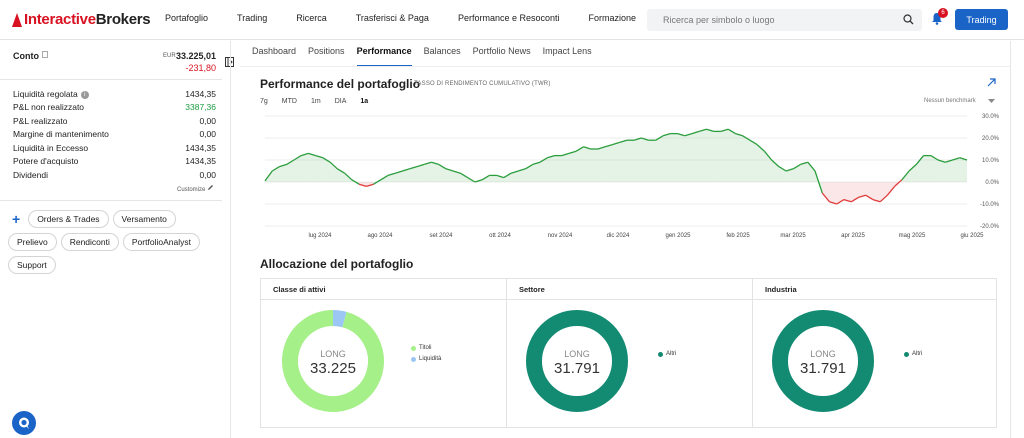 Image resolution: width=1024 pixels, height=438 pixels. I want to click on x-tick-label: mag 2025, so click(912, 236).